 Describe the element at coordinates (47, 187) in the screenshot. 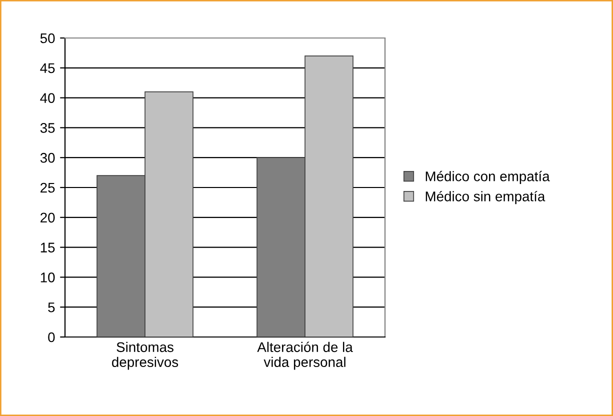

I see `y-tick-label: 25` at that location.